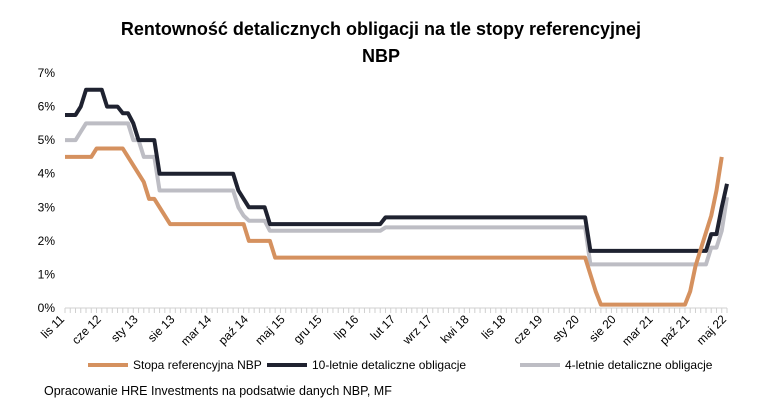 The height and width of the screenshot is (414, 762). I want to click on legend-item-reference-rate: Stopa referencyjna NBP, so click(175, 365).